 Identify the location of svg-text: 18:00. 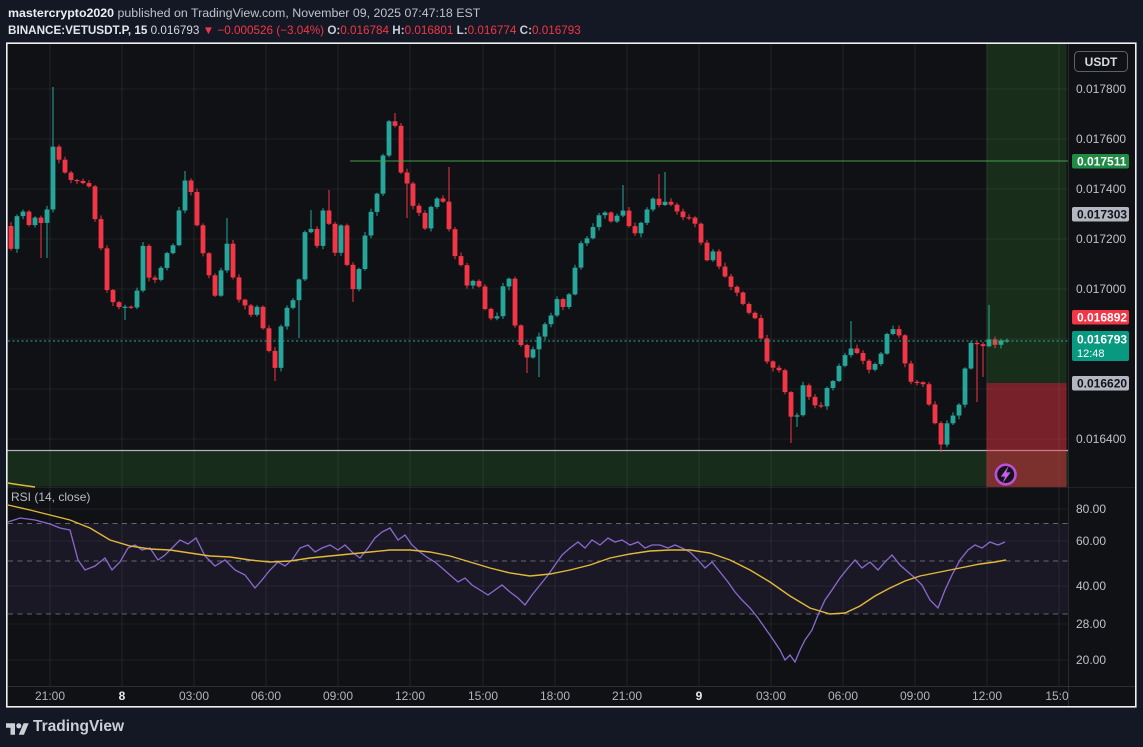
(555, 696).